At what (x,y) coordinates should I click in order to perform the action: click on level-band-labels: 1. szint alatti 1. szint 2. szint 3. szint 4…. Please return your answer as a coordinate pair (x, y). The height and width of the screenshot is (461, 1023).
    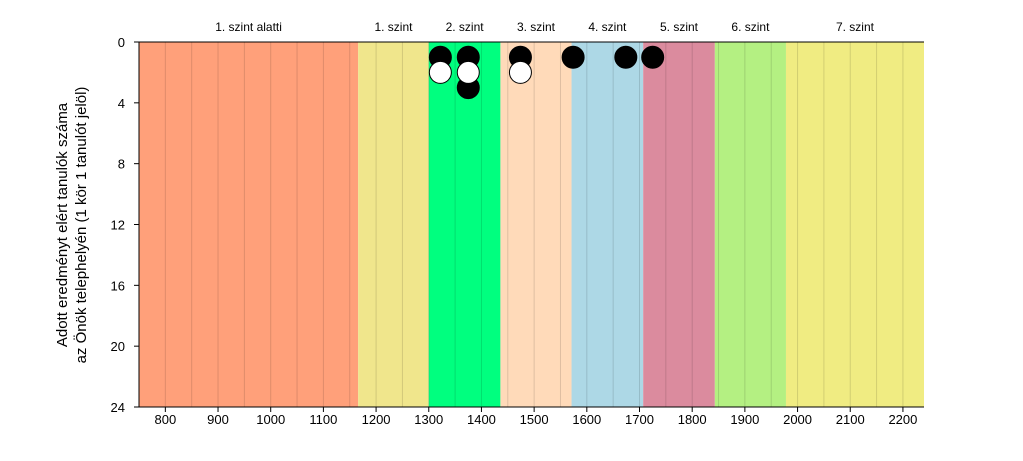
    Looking at the image, I should click on (544, 27).